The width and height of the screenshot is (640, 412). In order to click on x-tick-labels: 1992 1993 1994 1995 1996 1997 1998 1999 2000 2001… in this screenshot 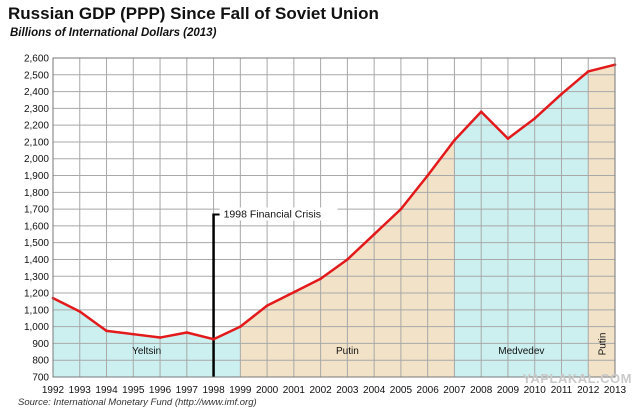, I will do `click(334, 390)`.